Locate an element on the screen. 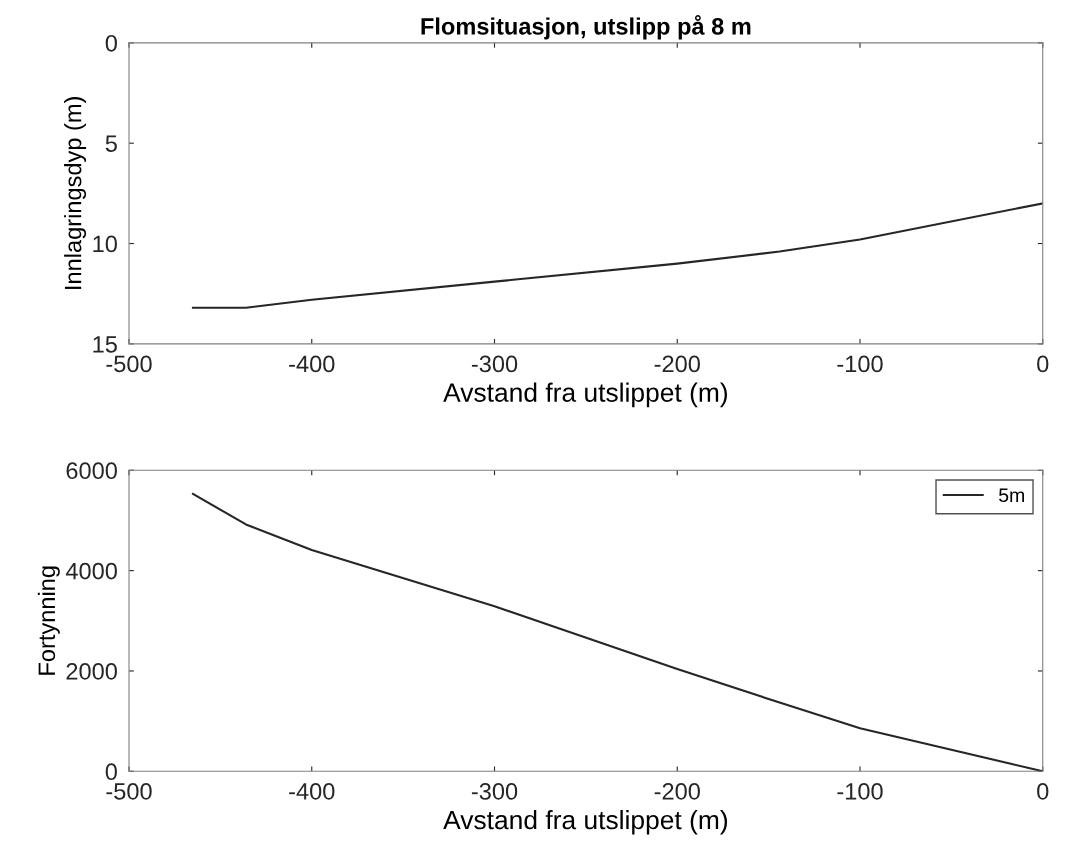  y-tick-label: 15 is located at coordinates (105, 344).